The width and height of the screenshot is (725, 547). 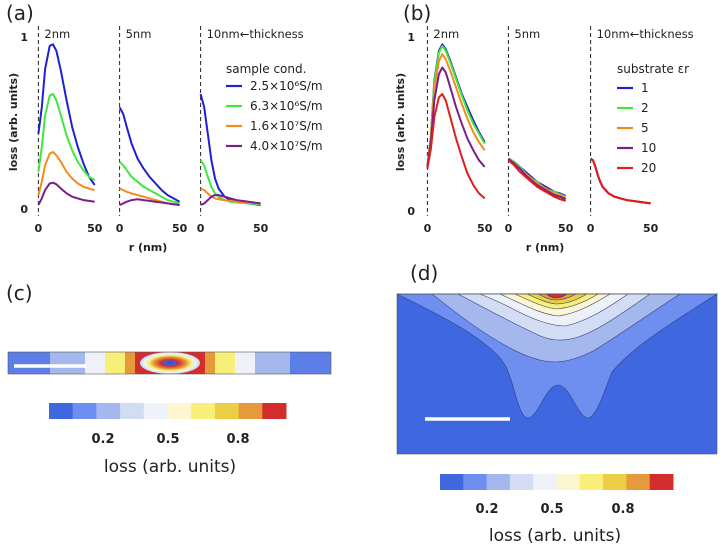 I want to click on legend-title-a: sample cond., so click(x=266, y=69).